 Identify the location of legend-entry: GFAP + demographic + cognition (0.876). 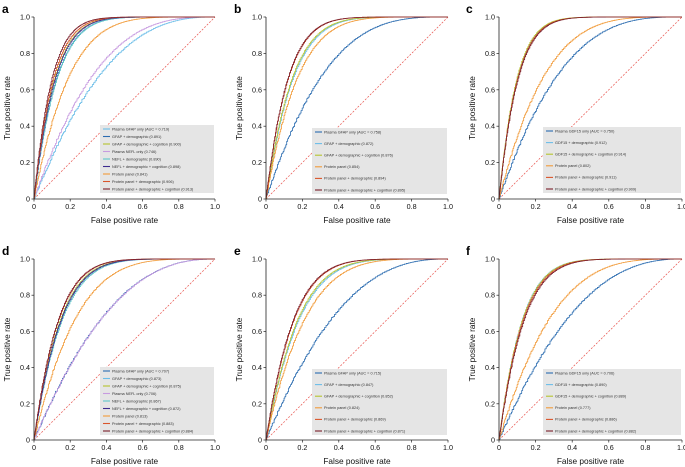
(359, 156).